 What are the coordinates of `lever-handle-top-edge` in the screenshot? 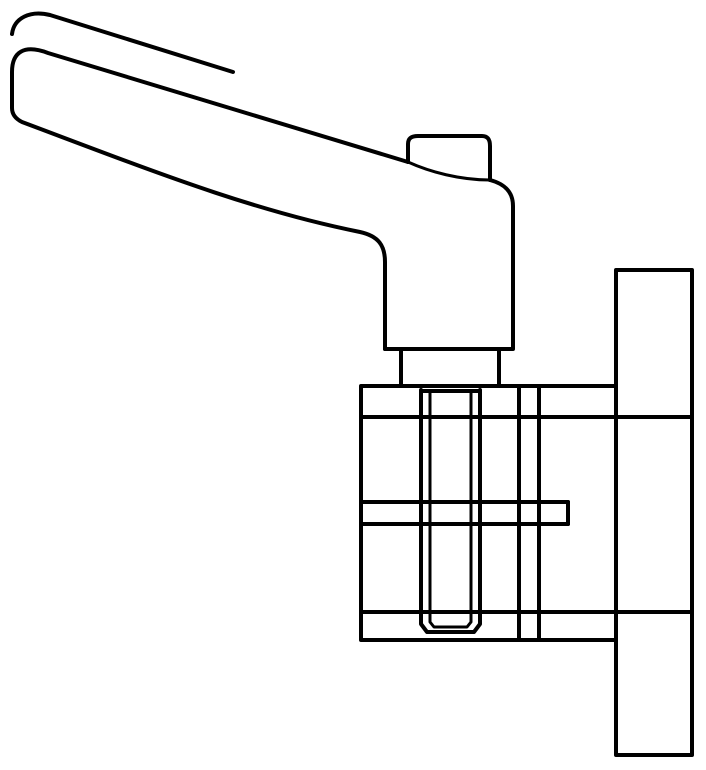 It's located at (122, 42).